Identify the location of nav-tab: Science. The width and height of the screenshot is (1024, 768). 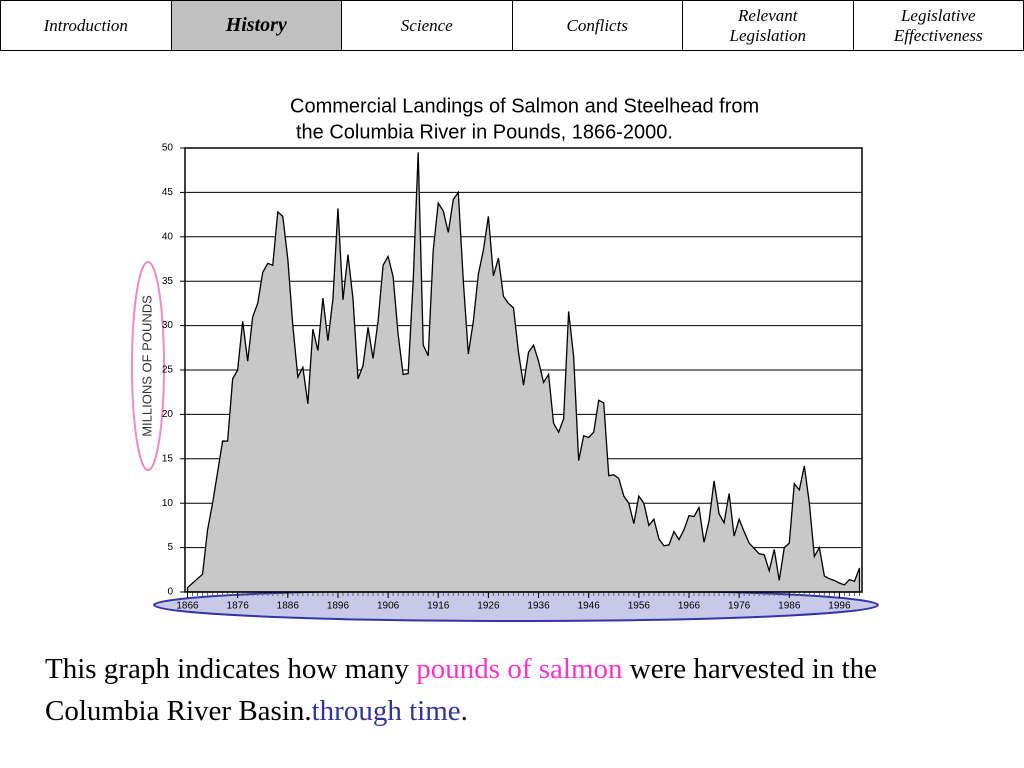
(427, 25).